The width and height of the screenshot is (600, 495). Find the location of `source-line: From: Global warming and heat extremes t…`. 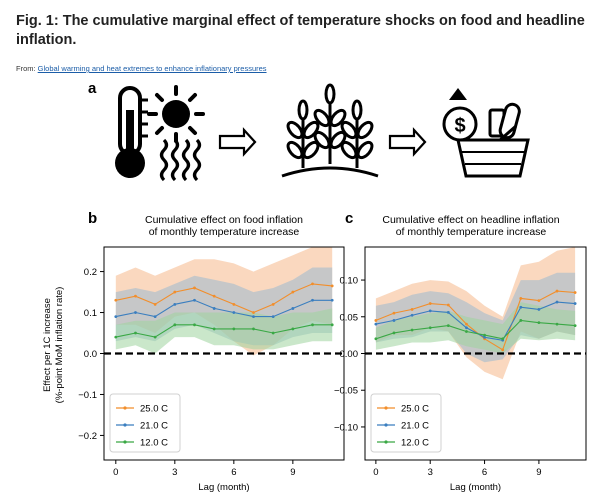

source-line: From: Global warming and heat extremes t… is located at coordinates (141, 68).